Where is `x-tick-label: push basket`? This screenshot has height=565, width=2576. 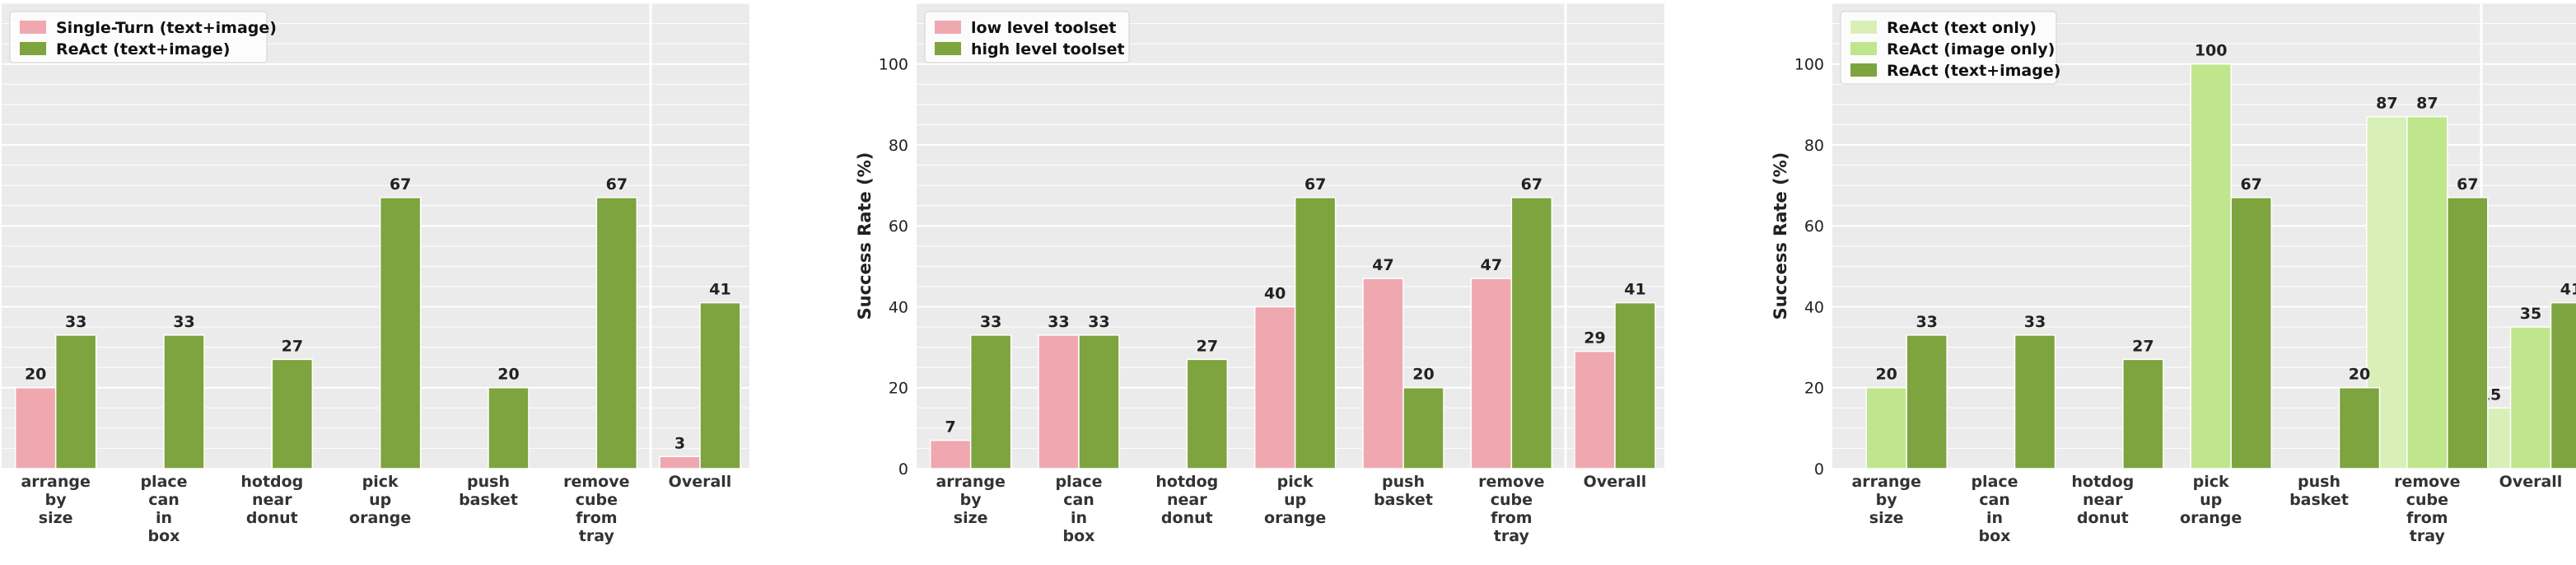
x-tick-label: push basket is located at coordinates (488, 491).